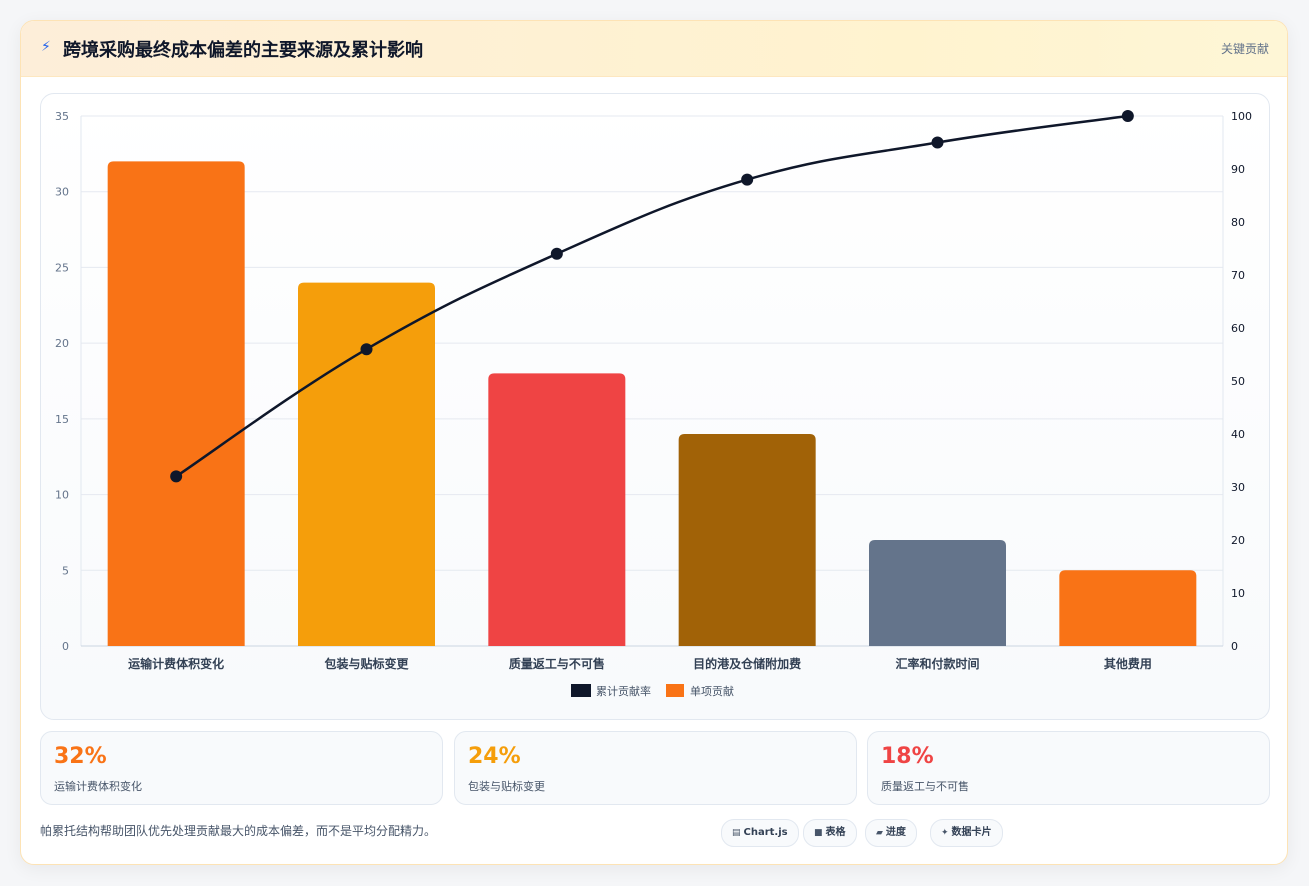 This screenshot has height=886, width=1309. Describe the element at coordinates (712, 691) in the screenshot. I see `legend-label: 单项贡献` at that location.